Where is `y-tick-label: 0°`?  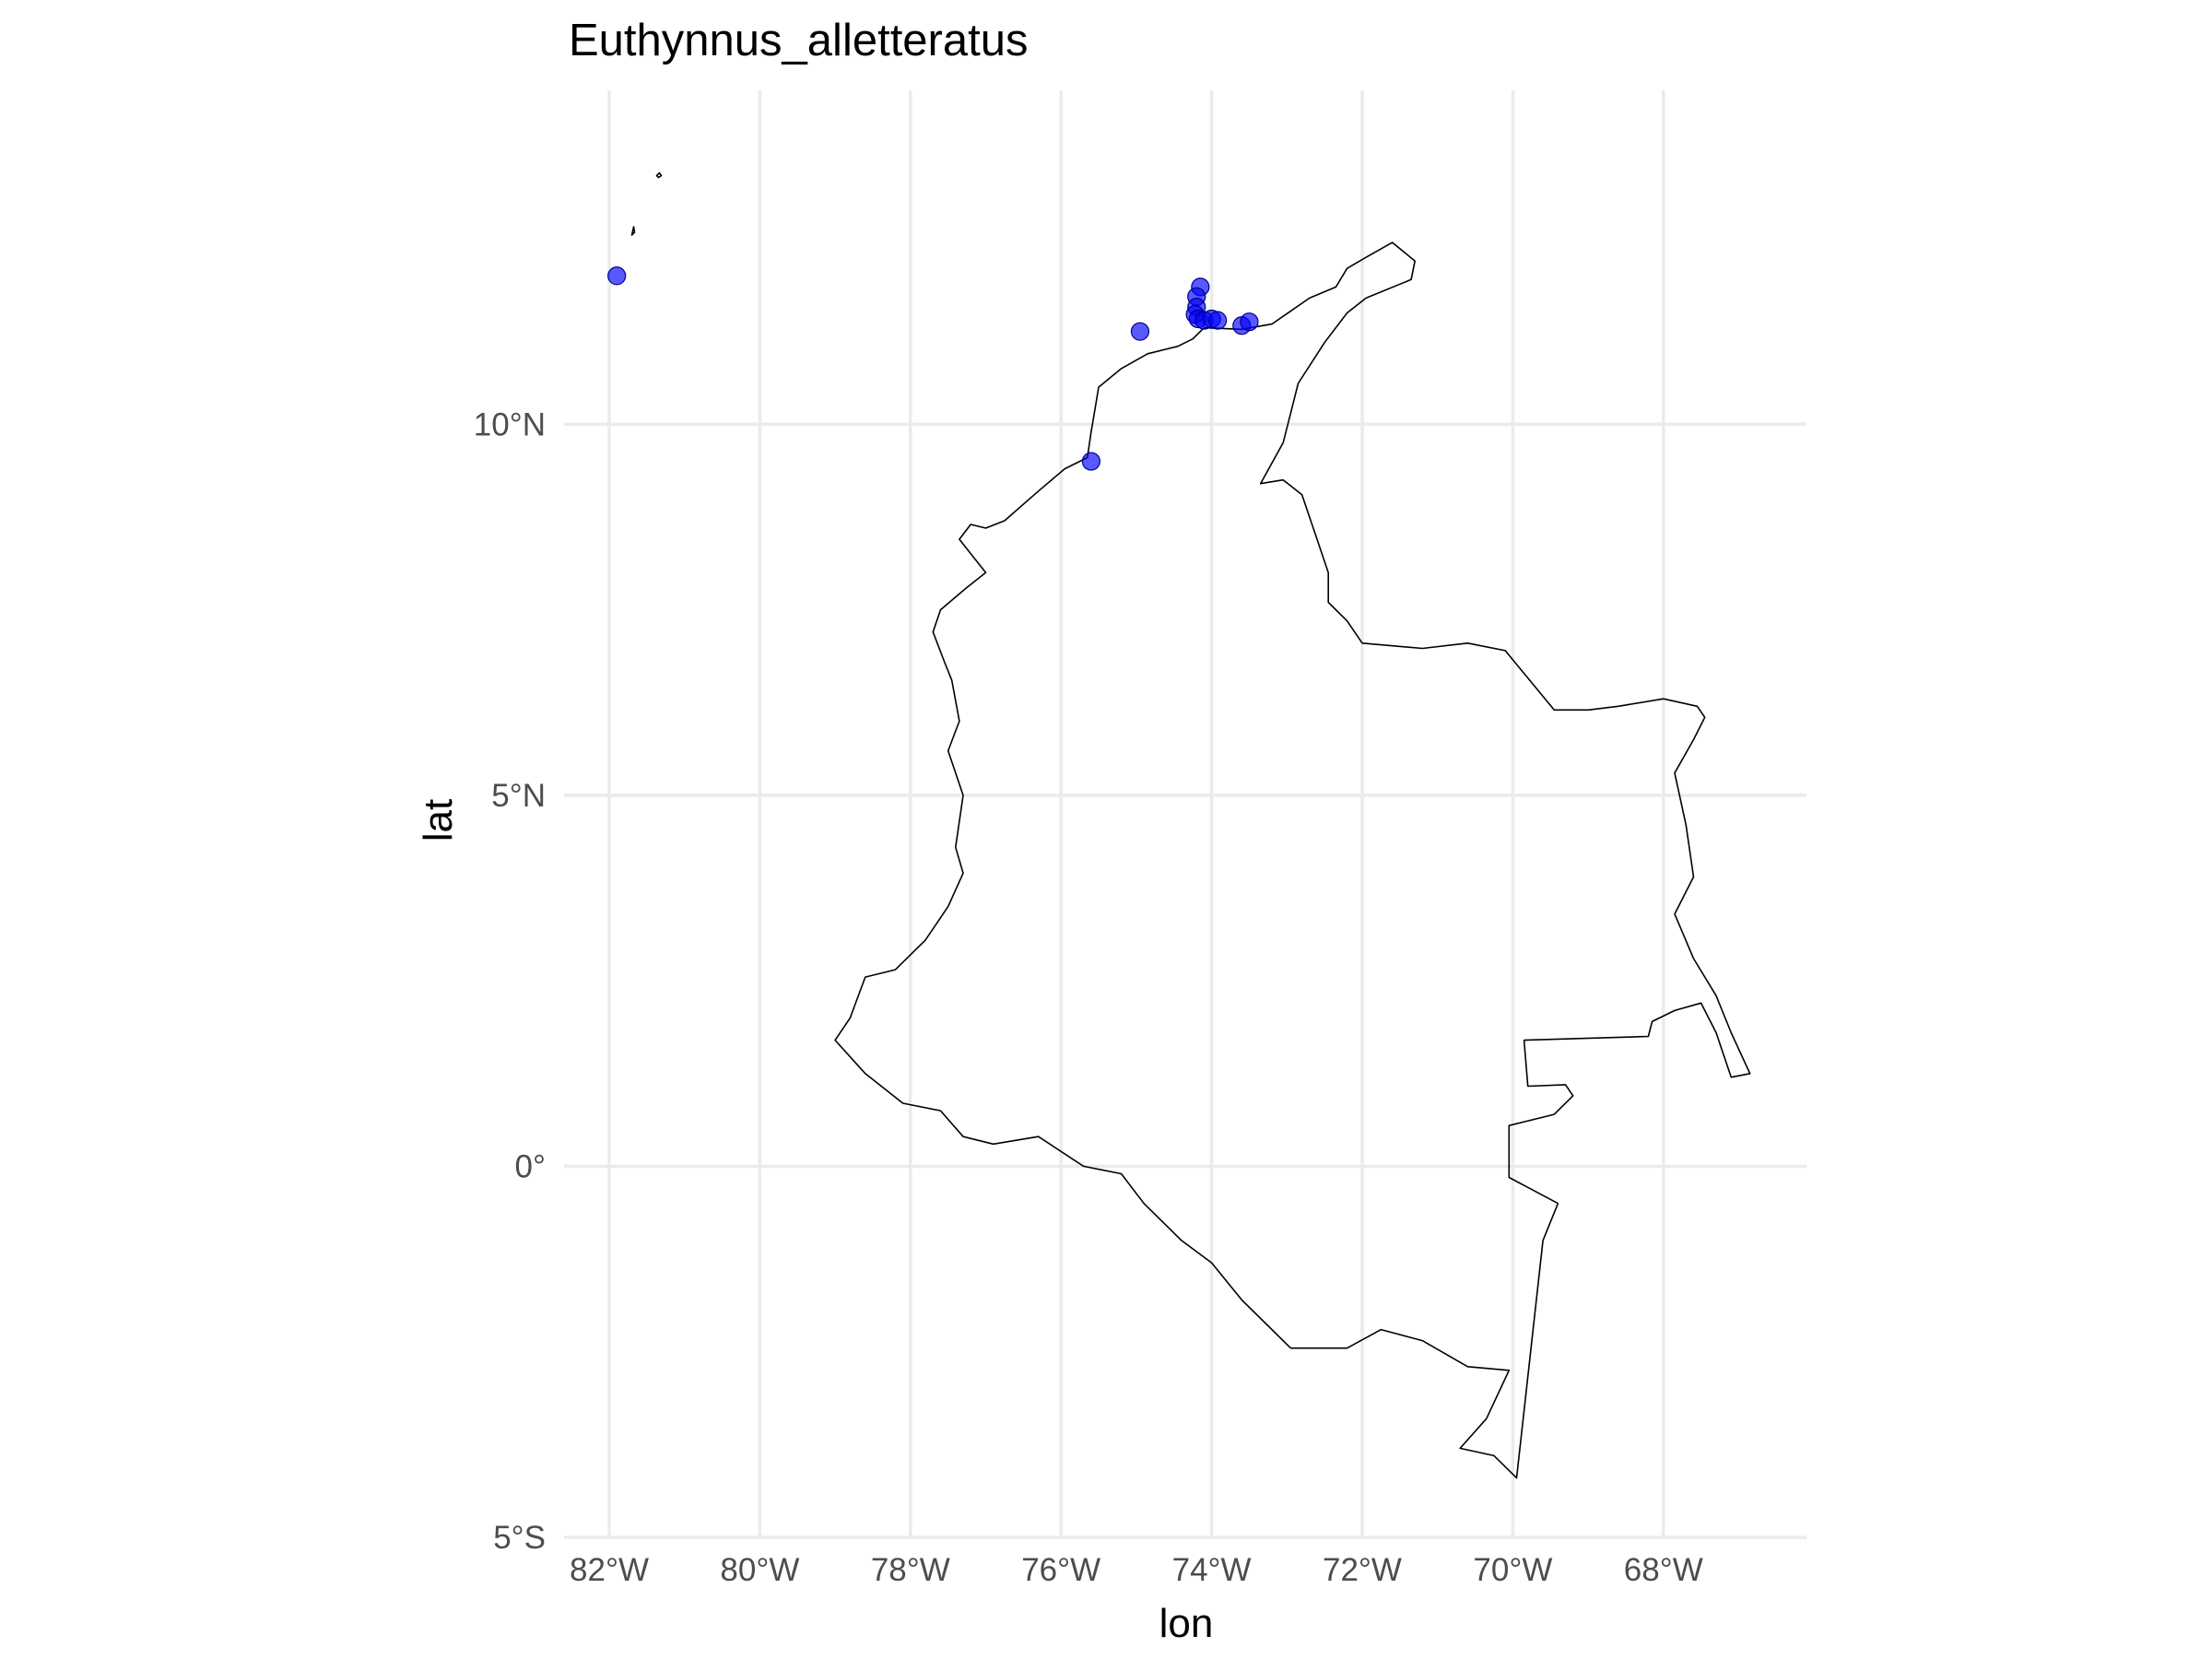 y-tick-label: 0° is located at coordinates (530, 1166).